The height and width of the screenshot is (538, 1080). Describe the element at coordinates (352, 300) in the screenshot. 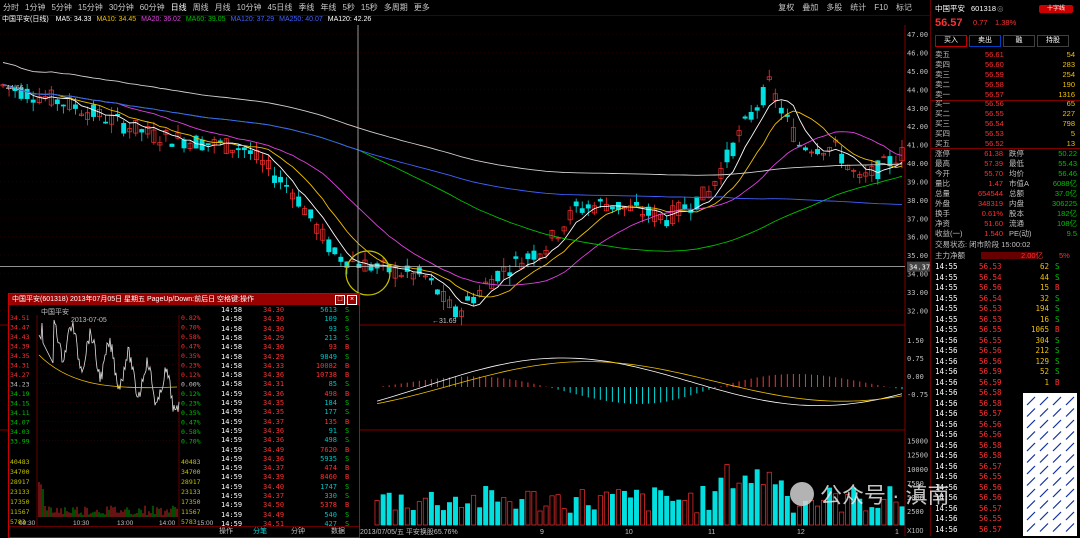

I see `close-icon: ×` at that location.